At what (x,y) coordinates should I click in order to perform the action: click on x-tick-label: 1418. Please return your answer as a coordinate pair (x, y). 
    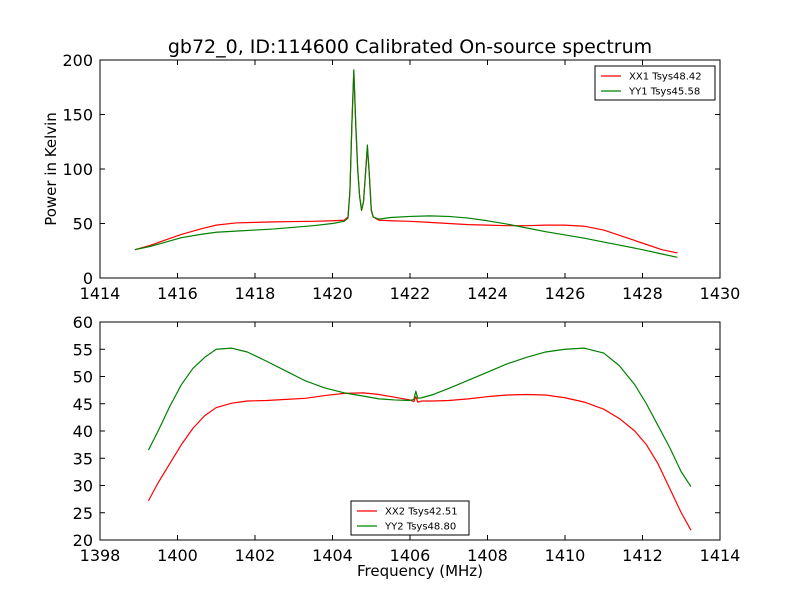
    Looking at the image, I should click on (255, 293).